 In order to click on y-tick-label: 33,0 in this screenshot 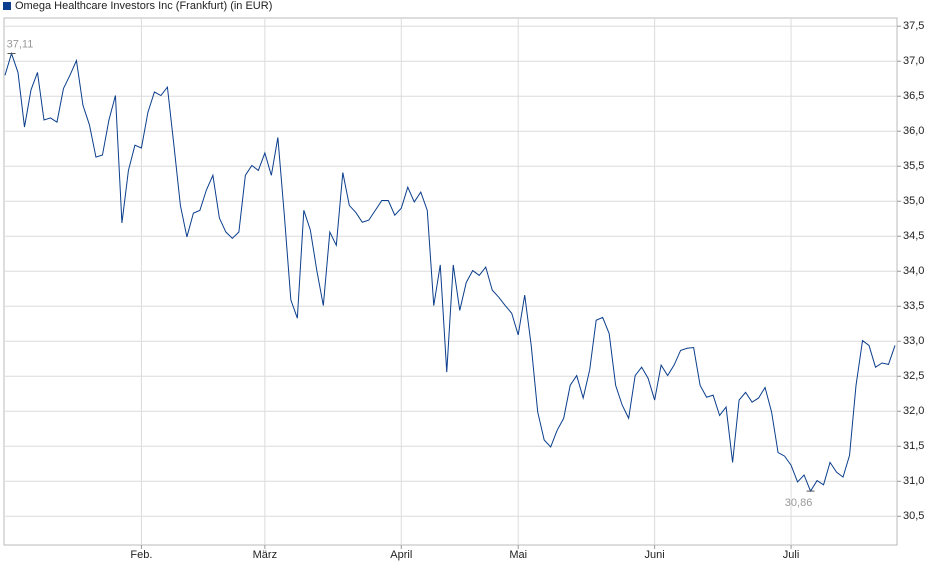, I will do `click(913, 341)`.